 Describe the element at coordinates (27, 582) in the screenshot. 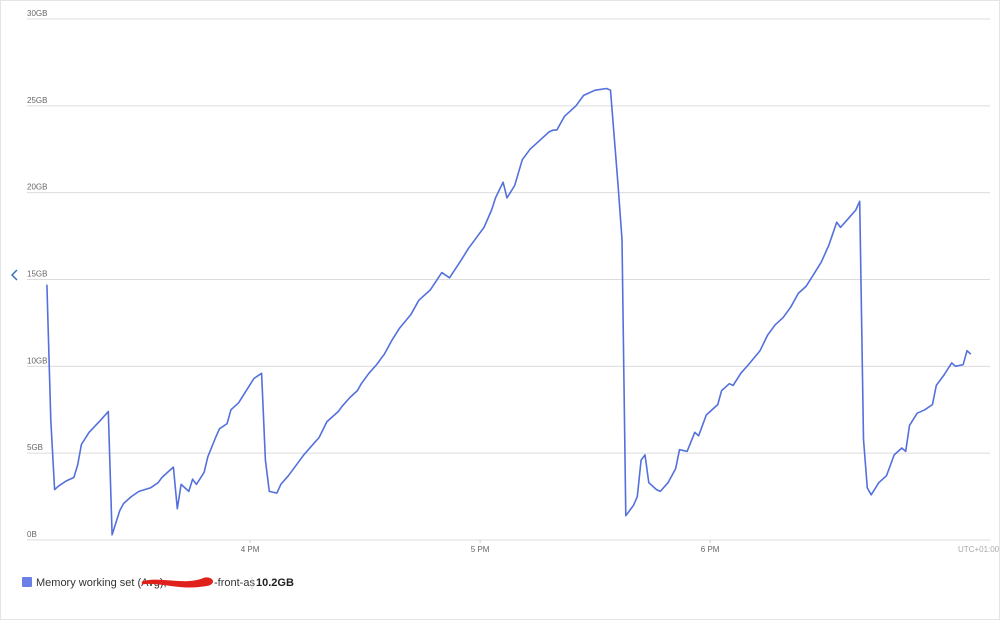

I see `legend-swatch` at that location.